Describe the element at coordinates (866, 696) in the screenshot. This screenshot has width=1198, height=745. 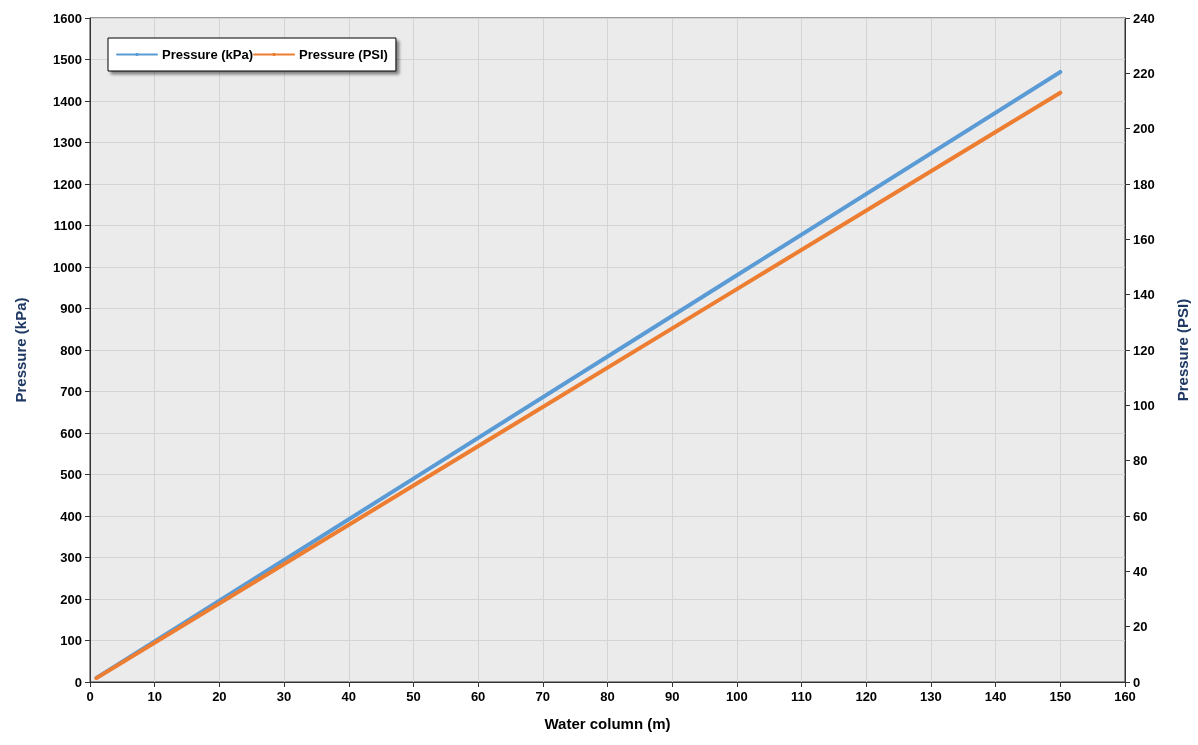
I see `x-tick-label: 120` at that location.